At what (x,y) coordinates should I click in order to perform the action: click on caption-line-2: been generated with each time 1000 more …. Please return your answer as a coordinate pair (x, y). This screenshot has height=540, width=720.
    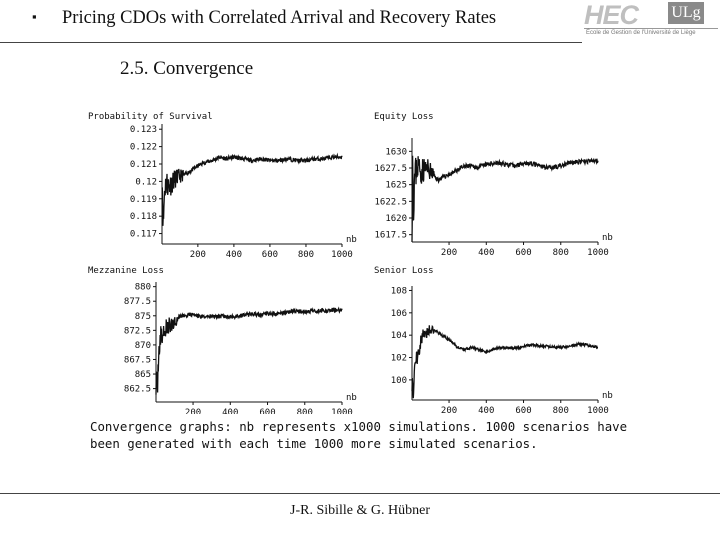
    Looking at the image, I should click on (314, 443).